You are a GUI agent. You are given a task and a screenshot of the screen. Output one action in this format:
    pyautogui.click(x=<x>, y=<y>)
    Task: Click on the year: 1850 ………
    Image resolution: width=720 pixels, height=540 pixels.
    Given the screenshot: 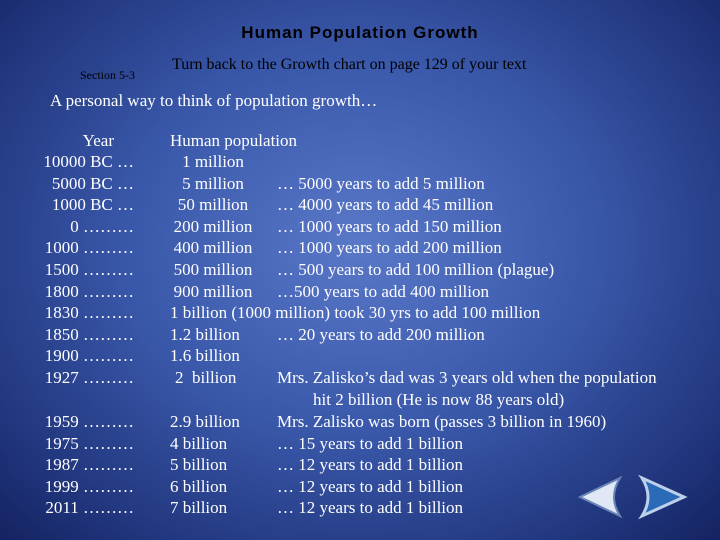 What is the action you would take?
    pyautogui.click(x=89, y=334)
    